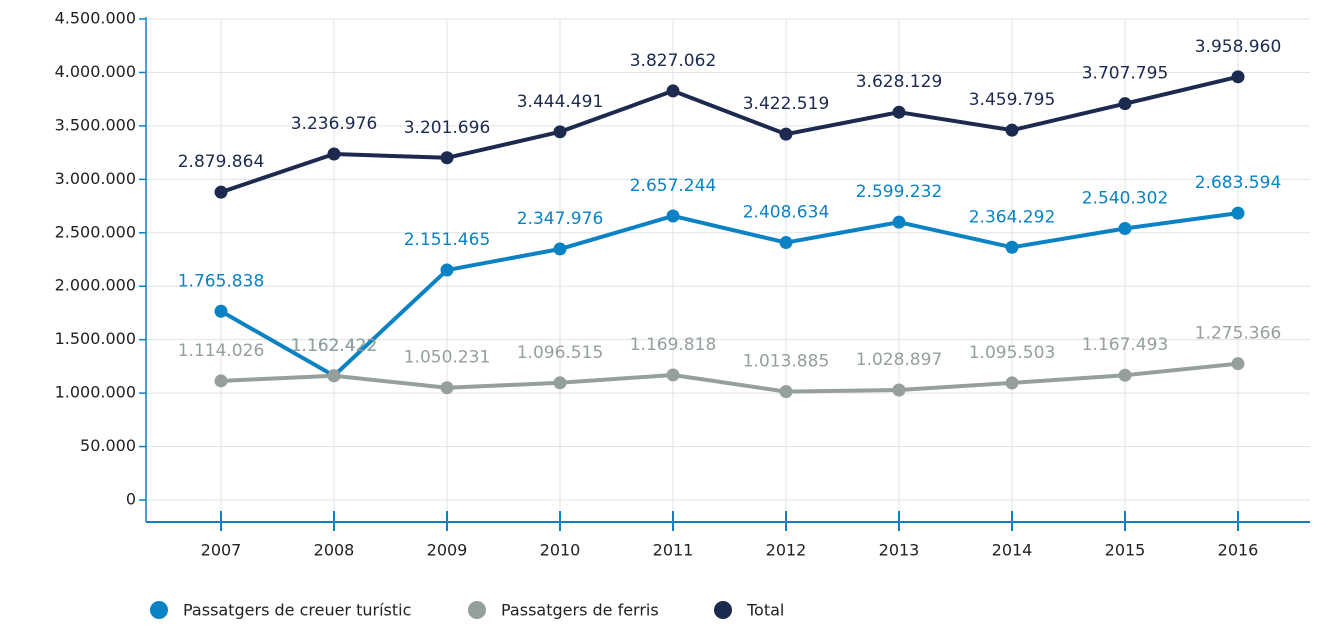 This screenshot has width=1329, height=626. What do you see at coordinates (95, 124) in the screenshot?
I see `y-tick-label: 3.500.000` at bounding box center [95, 124].